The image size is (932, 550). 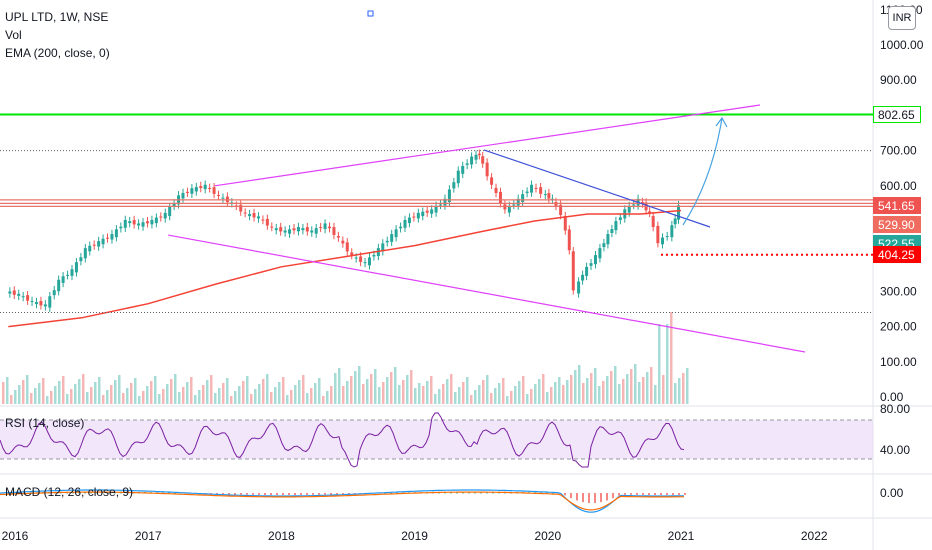 What do you see at coordinates (902, 18) in the screenshot?
I see `currency-button: INR` at bounding box center [902, 18].